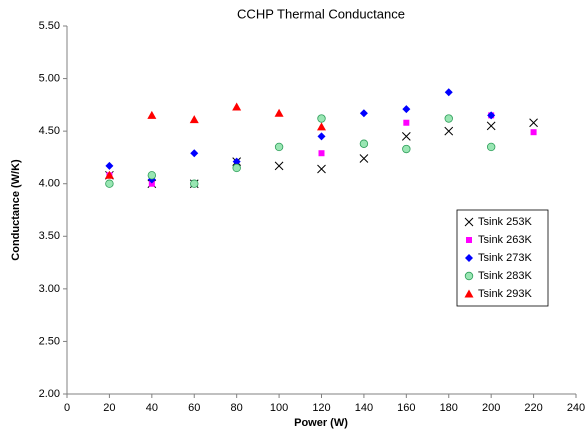 The height and width of the screenshot is (437, 588). What do you see at coordinates (67, 408) in the screenshot?
I see `x-tick-label: 0` at bounding box center [67, 408].